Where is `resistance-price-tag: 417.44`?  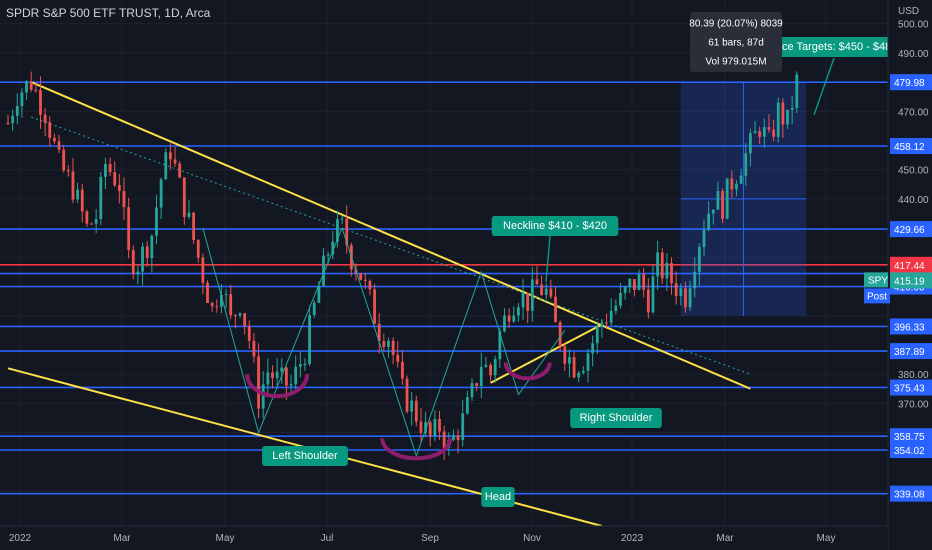 resistance-price-tag: 417.44 is located at coordinates (909, 266).